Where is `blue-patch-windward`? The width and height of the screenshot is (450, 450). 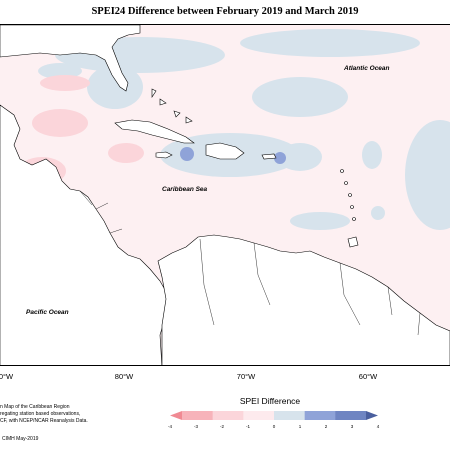 blue-patch-windward is located at coordinates (372, 155).